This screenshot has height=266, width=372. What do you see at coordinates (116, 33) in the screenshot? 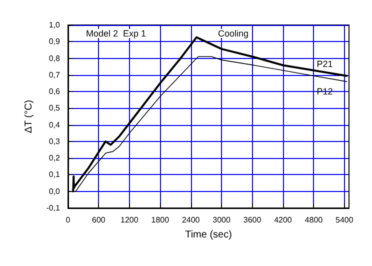
I see `annotation: Model 2 Exp 1` at bounding box center [116, 33].